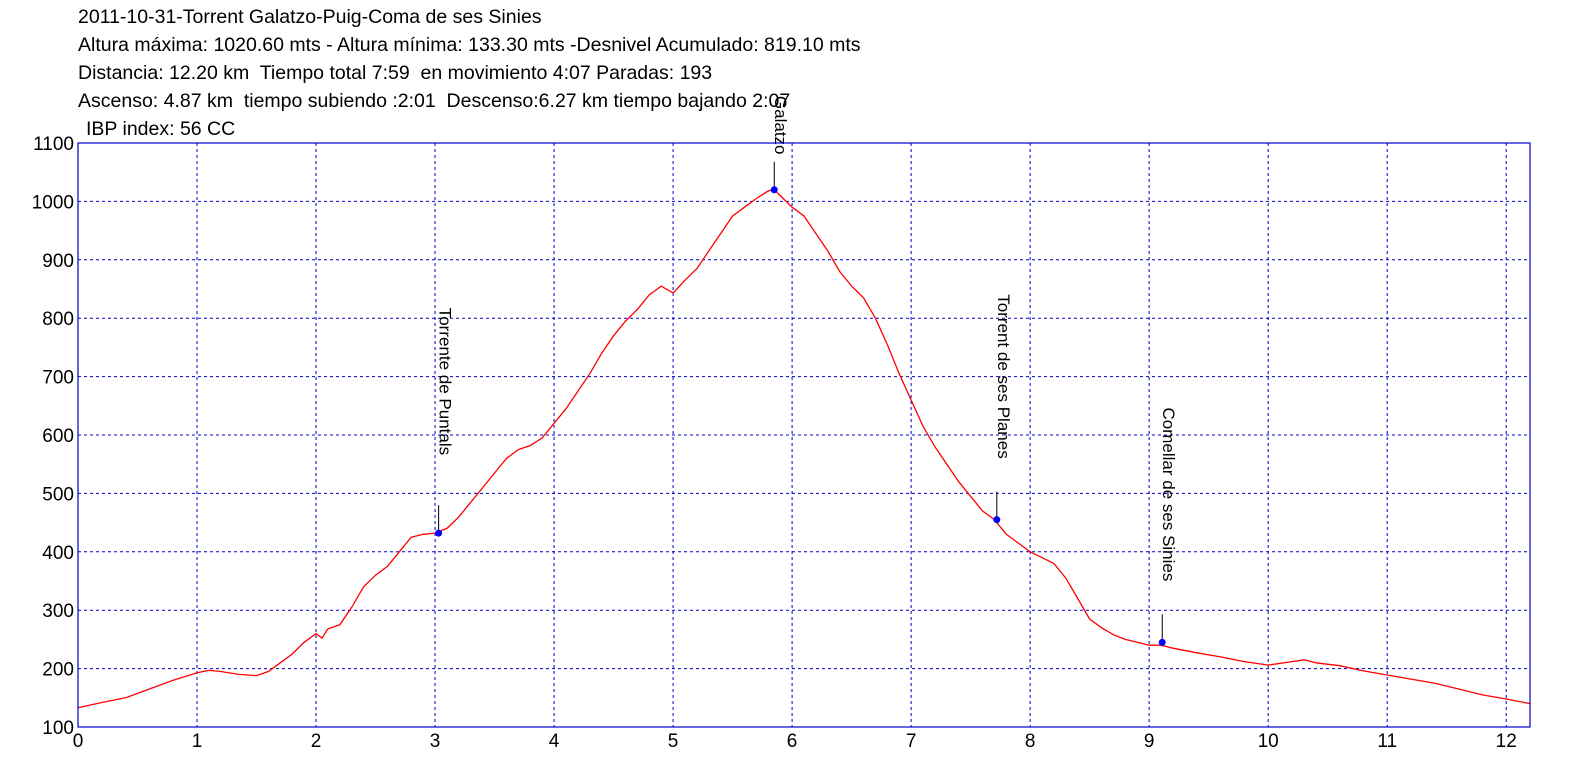 This screenshot has width=1596, height=778. I want to click on x-tick-label: 4, so click(554, 741).